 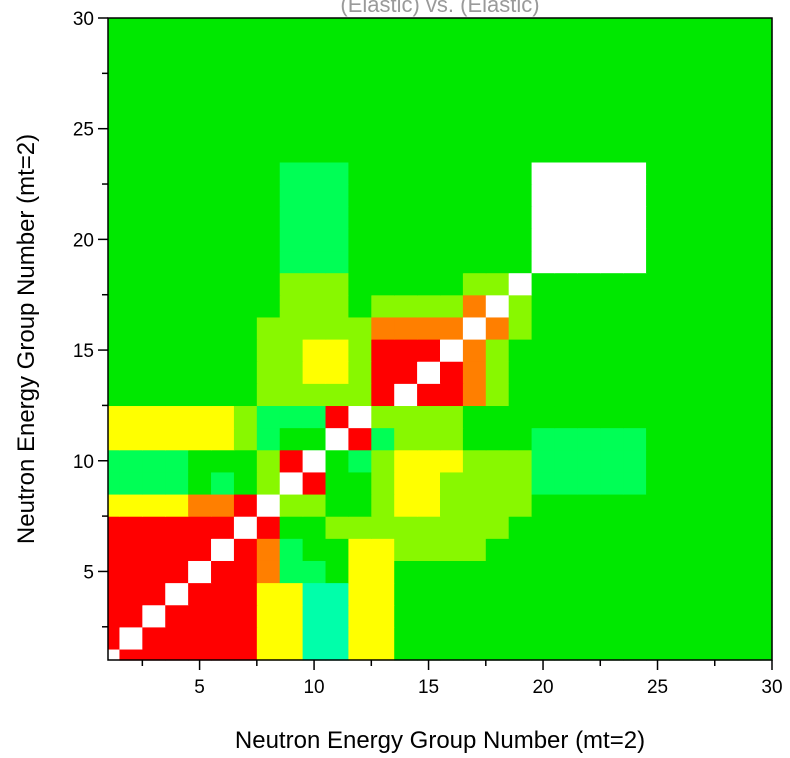 I want to click on x-tick-label: 30, so click(x=771, y=687).